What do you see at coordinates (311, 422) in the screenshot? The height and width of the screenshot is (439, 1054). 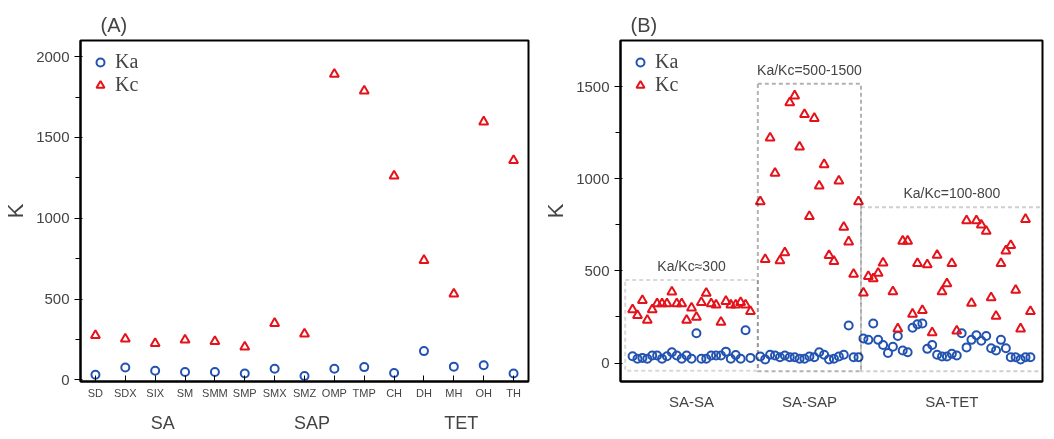 I see `text: SAP` at bounding box center [311, 422].